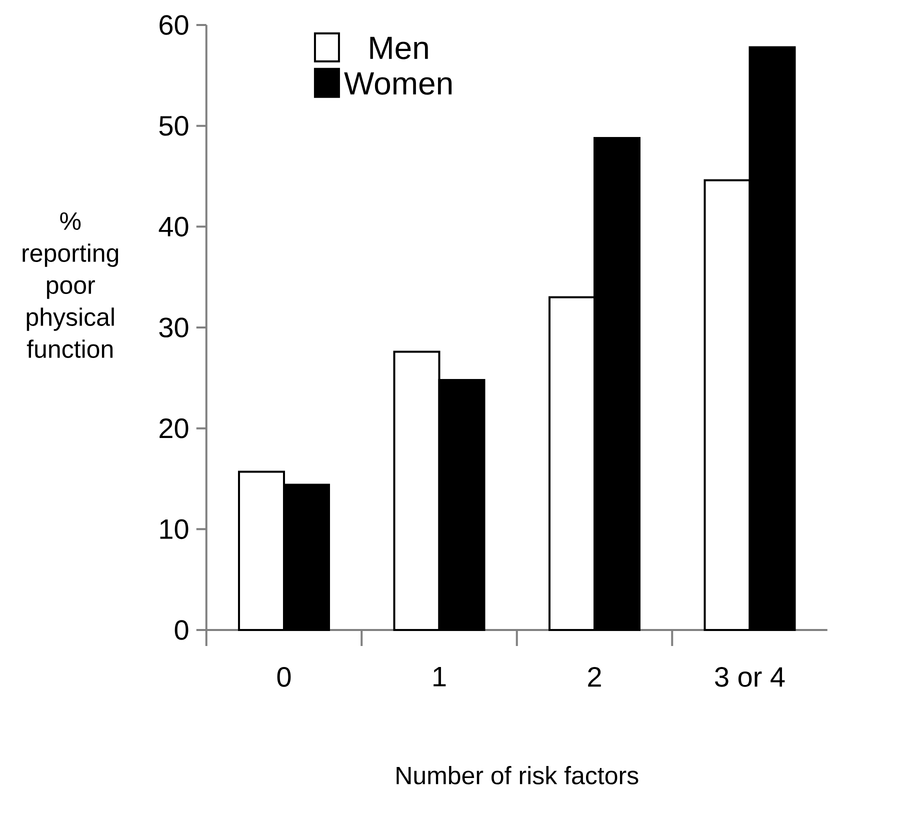 The height and width of the screenshot is (822, 905). What do you see at coordinates (181, 630) in the screenshot?
I see `y-tick-label: 0` at bounding box center [181, 630].